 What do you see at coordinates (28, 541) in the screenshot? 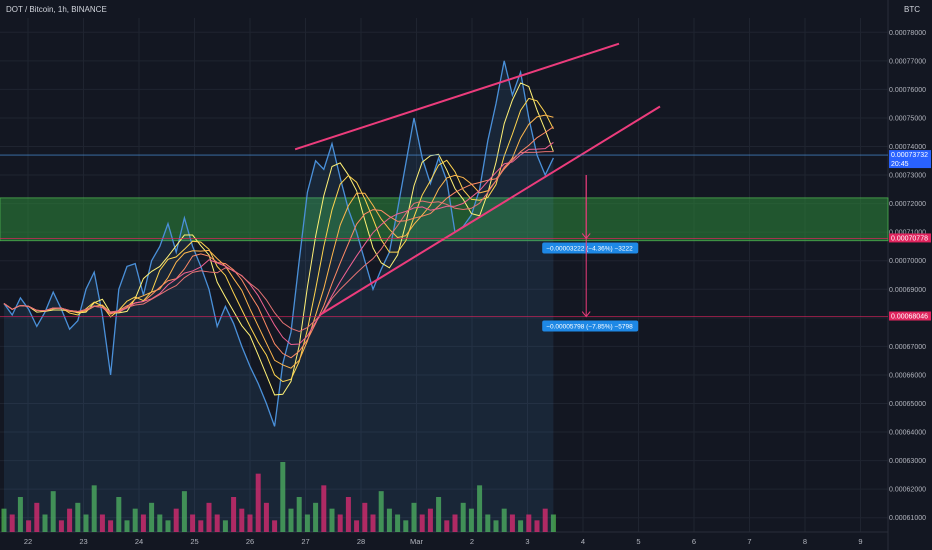
I see `x-tick-label: 22` at bounding box center [28, 541].